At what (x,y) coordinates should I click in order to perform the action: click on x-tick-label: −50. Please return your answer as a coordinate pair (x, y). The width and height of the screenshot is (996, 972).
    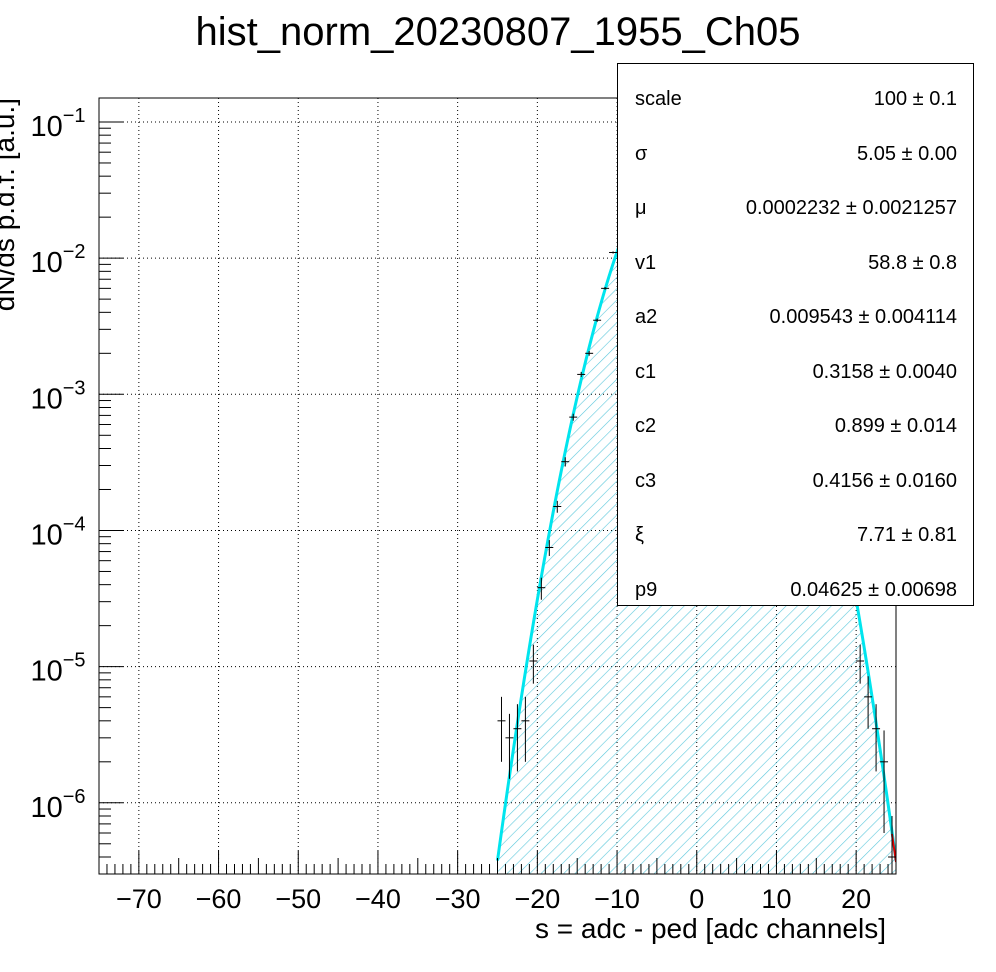
    Looking at the image, I should click on (298, 899).